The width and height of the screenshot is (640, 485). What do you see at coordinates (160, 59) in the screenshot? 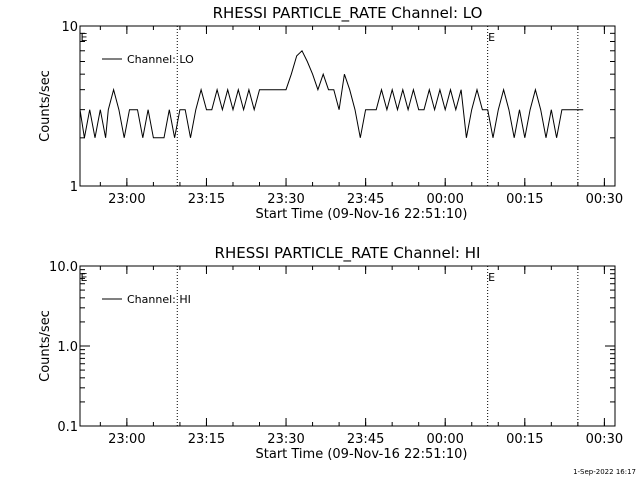
I see `legend-label: Channel: LO` at bounding box center [160, 59].